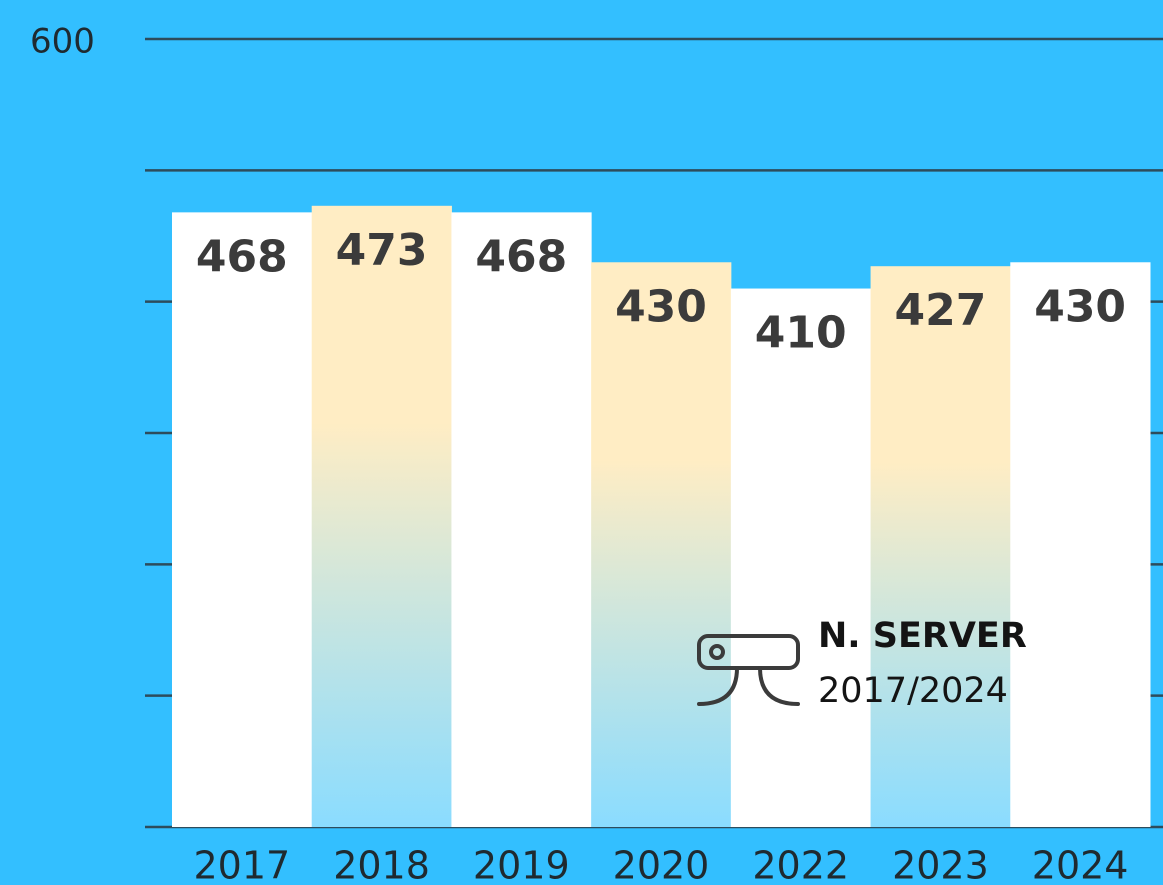 This screenshot has width=1163, height=885. Describe the element at coordinates (748, 670) in the screenshot. I see `legend-icon` at that location.